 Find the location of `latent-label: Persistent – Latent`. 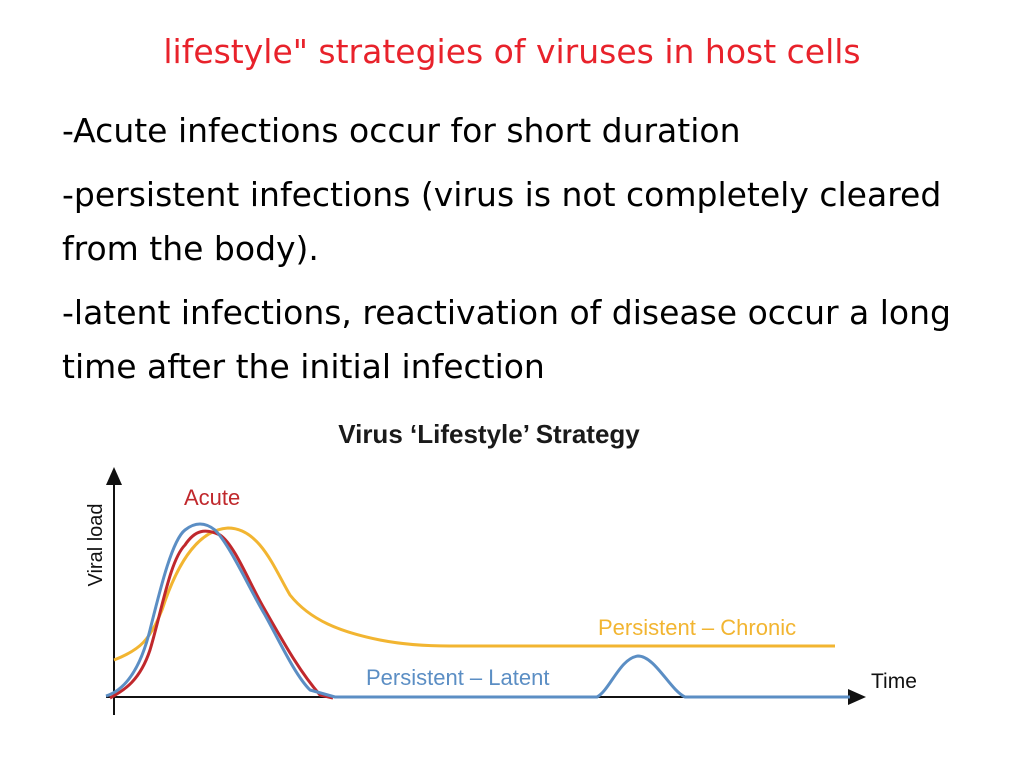

latent-label: Persistent – Latent is located at coordinates (457, 677).